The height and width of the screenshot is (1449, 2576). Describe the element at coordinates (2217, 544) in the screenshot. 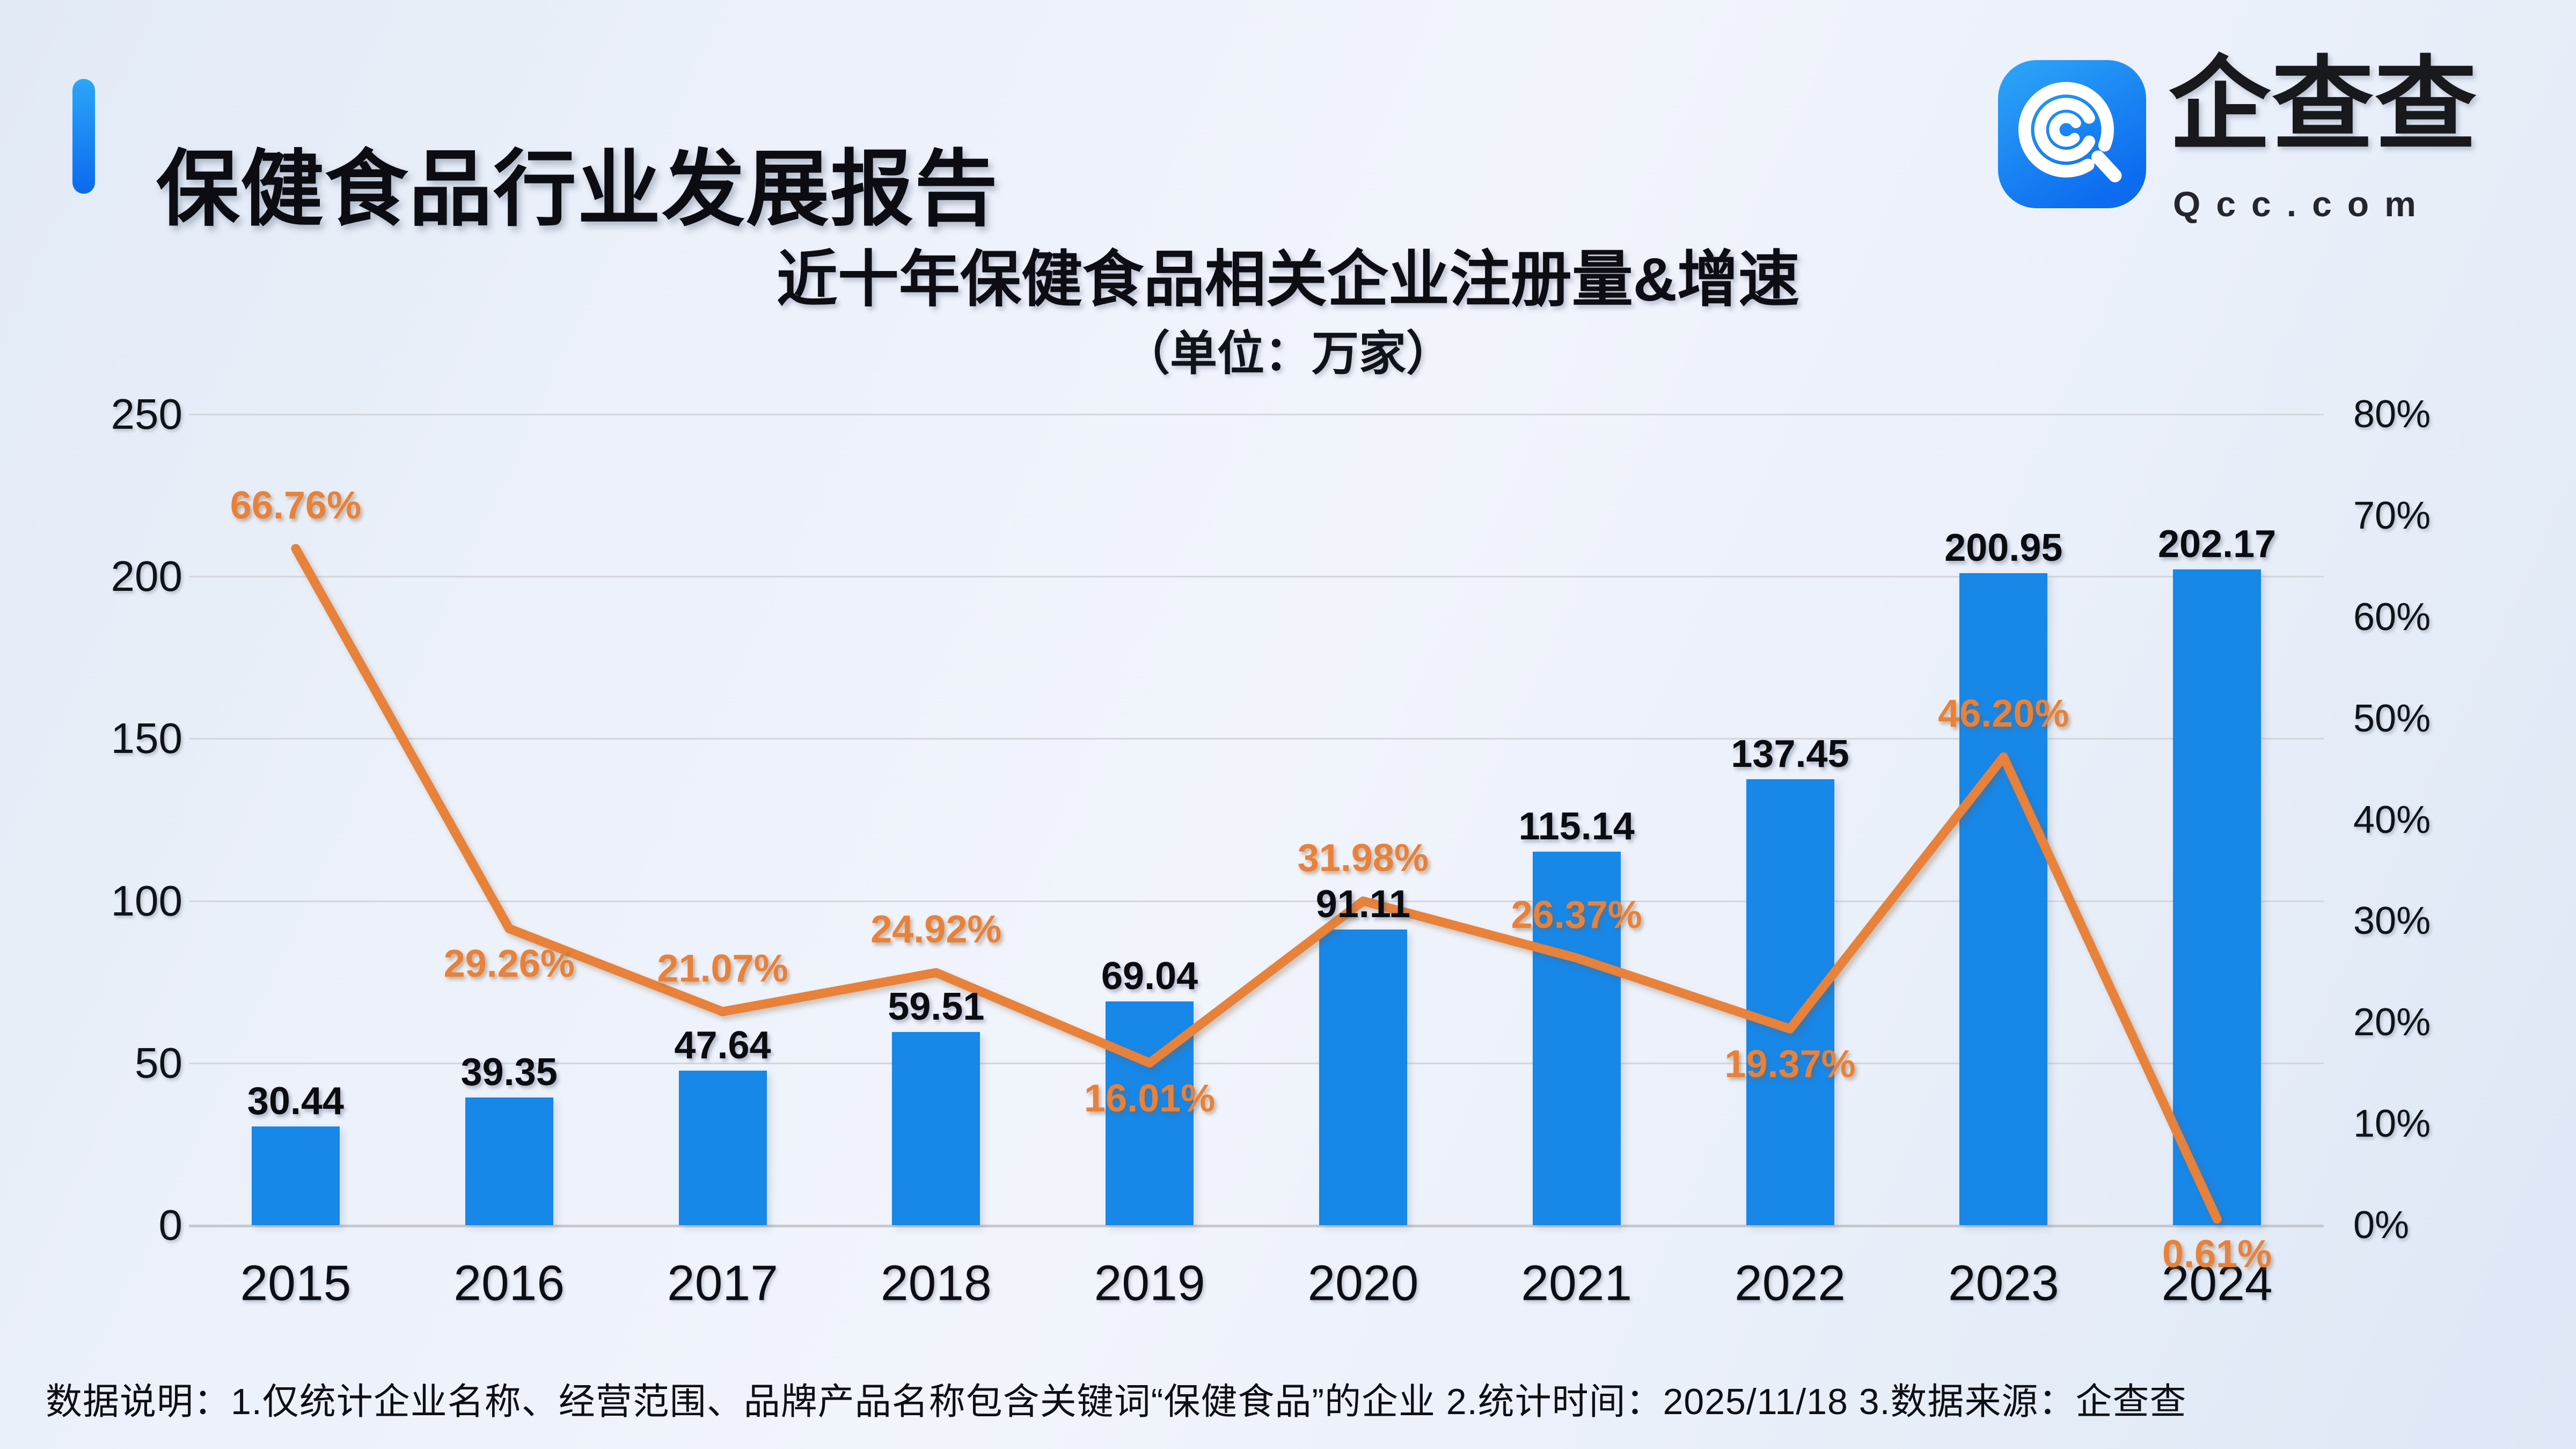

I see `bar-value-2024: 202.17` at that location.